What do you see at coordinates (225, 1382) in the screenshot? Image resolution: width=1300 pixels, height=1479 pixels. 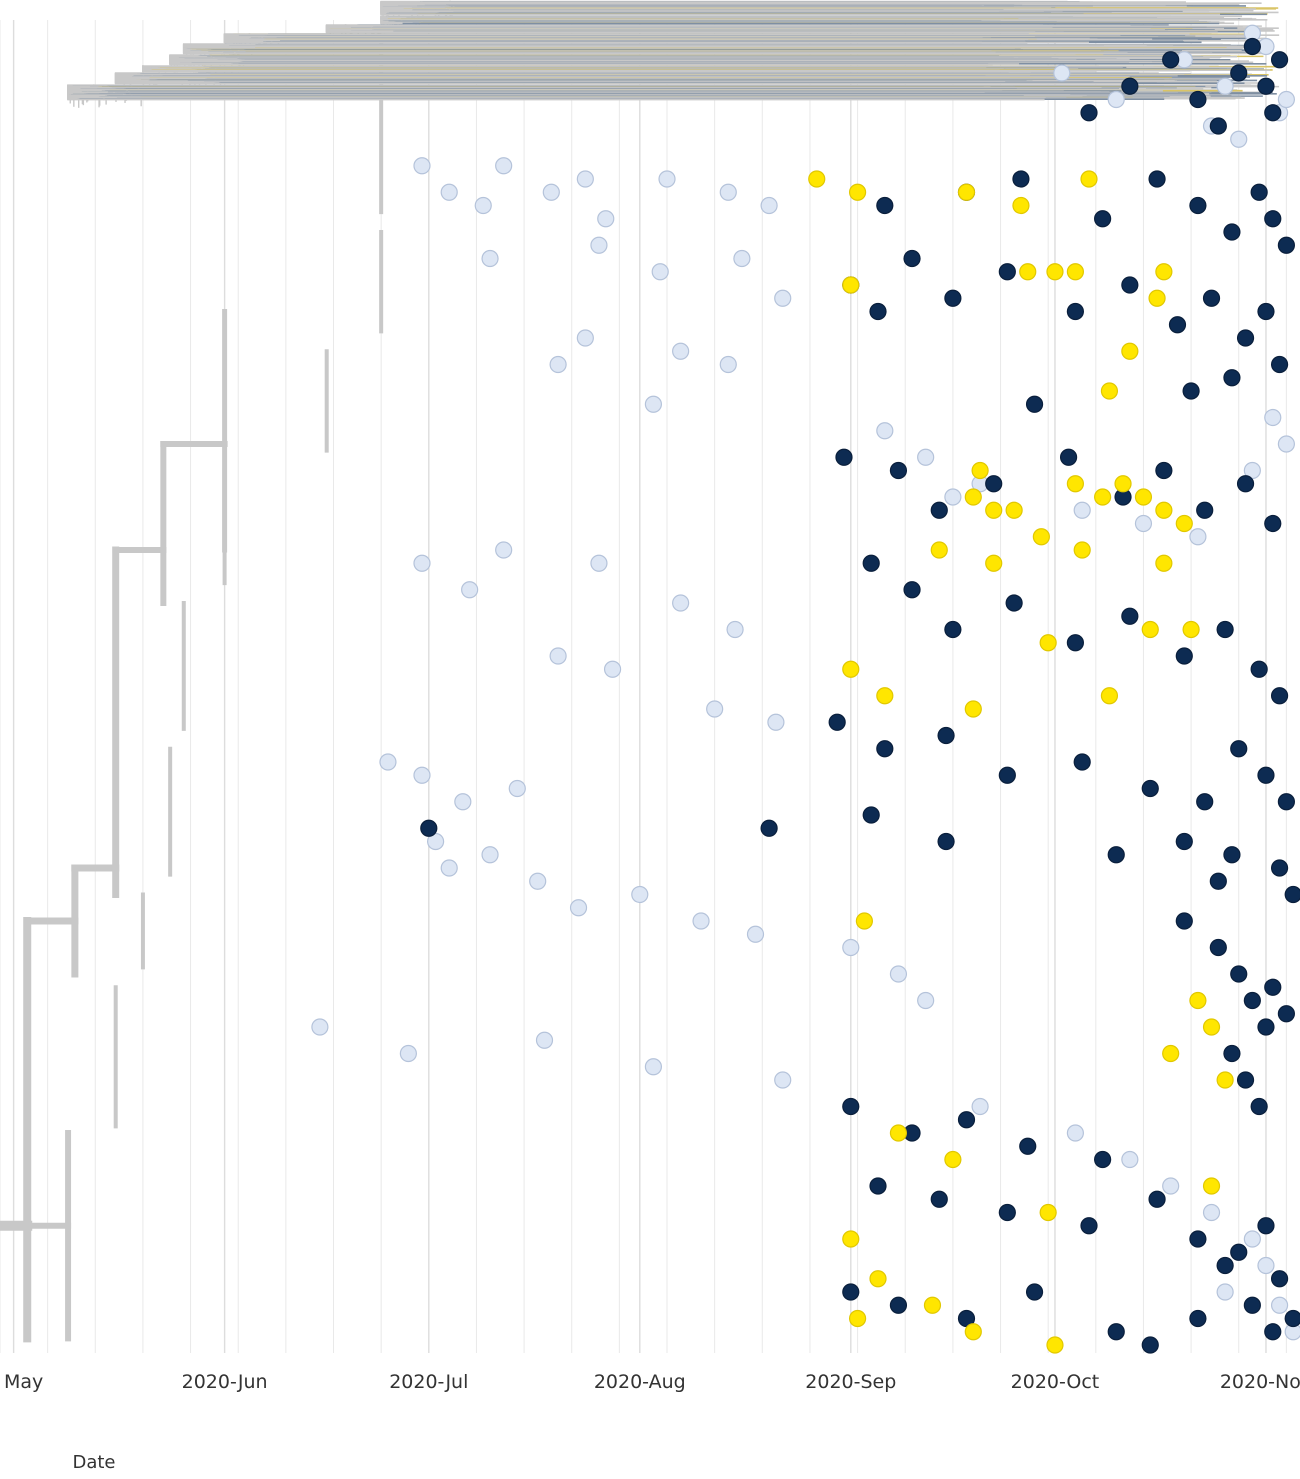 I see `x-tick-label: 2020-Jun` at bounding box center [225, 1382].